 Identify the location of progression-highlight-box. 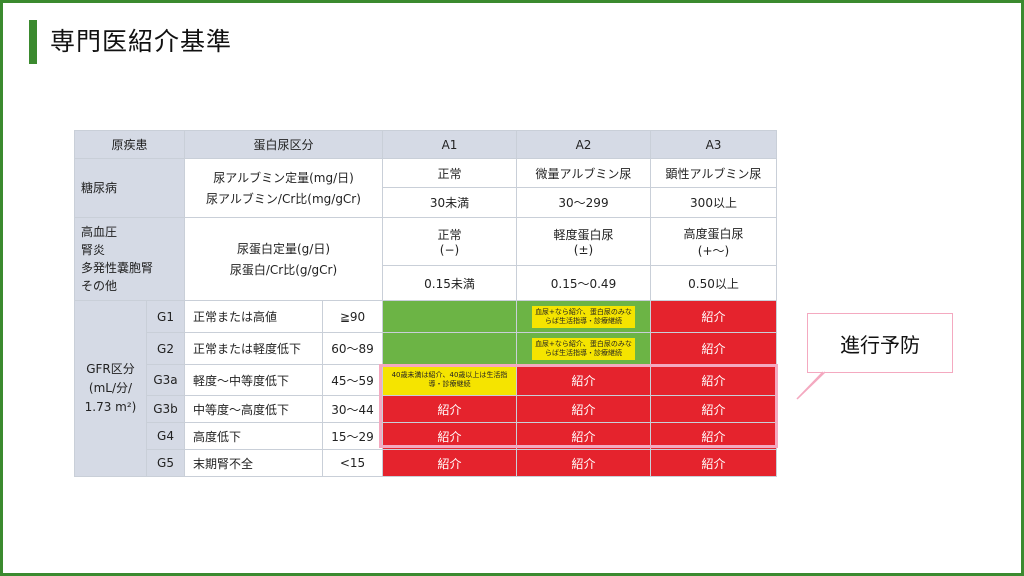
(578, 406).